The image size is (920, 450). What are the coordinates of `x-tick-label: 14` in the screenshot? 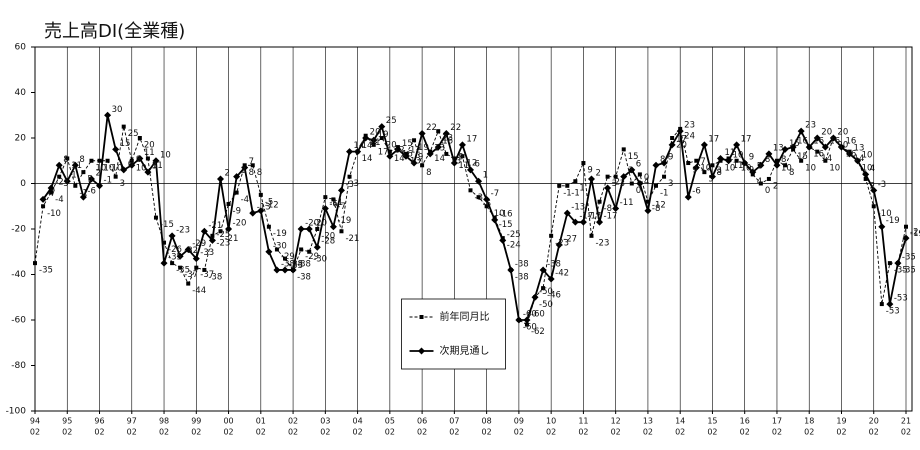 It's located at (680, 421).